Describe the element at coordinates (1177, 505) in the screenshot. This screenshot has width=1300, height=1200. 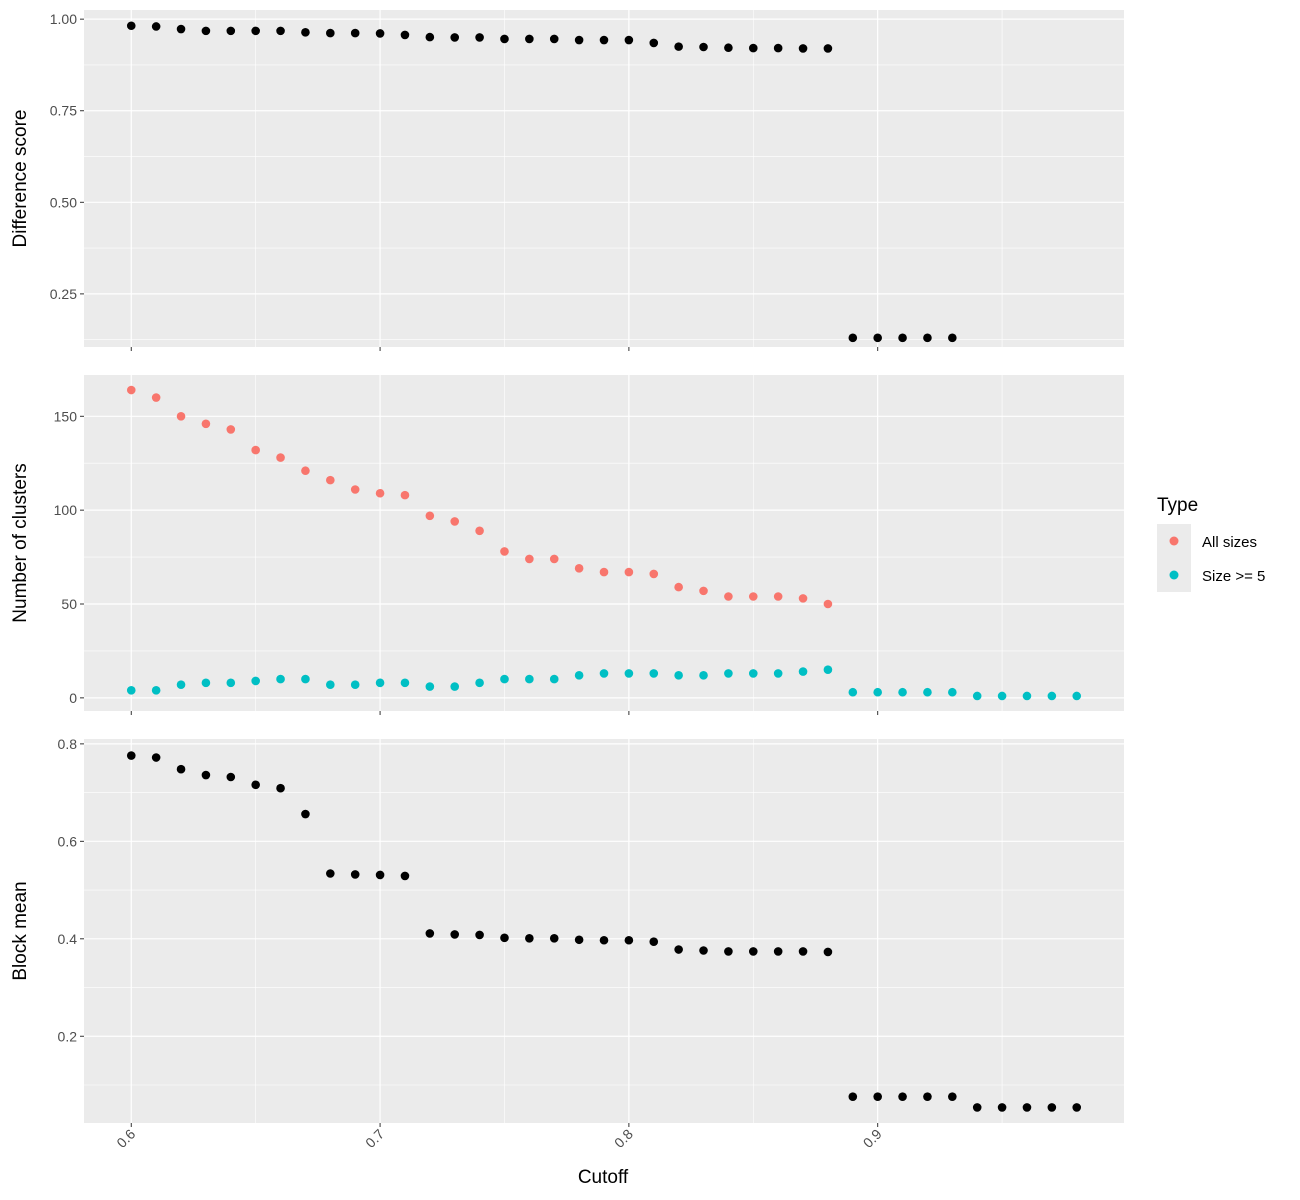
I see `legend-title: Type` at that location.